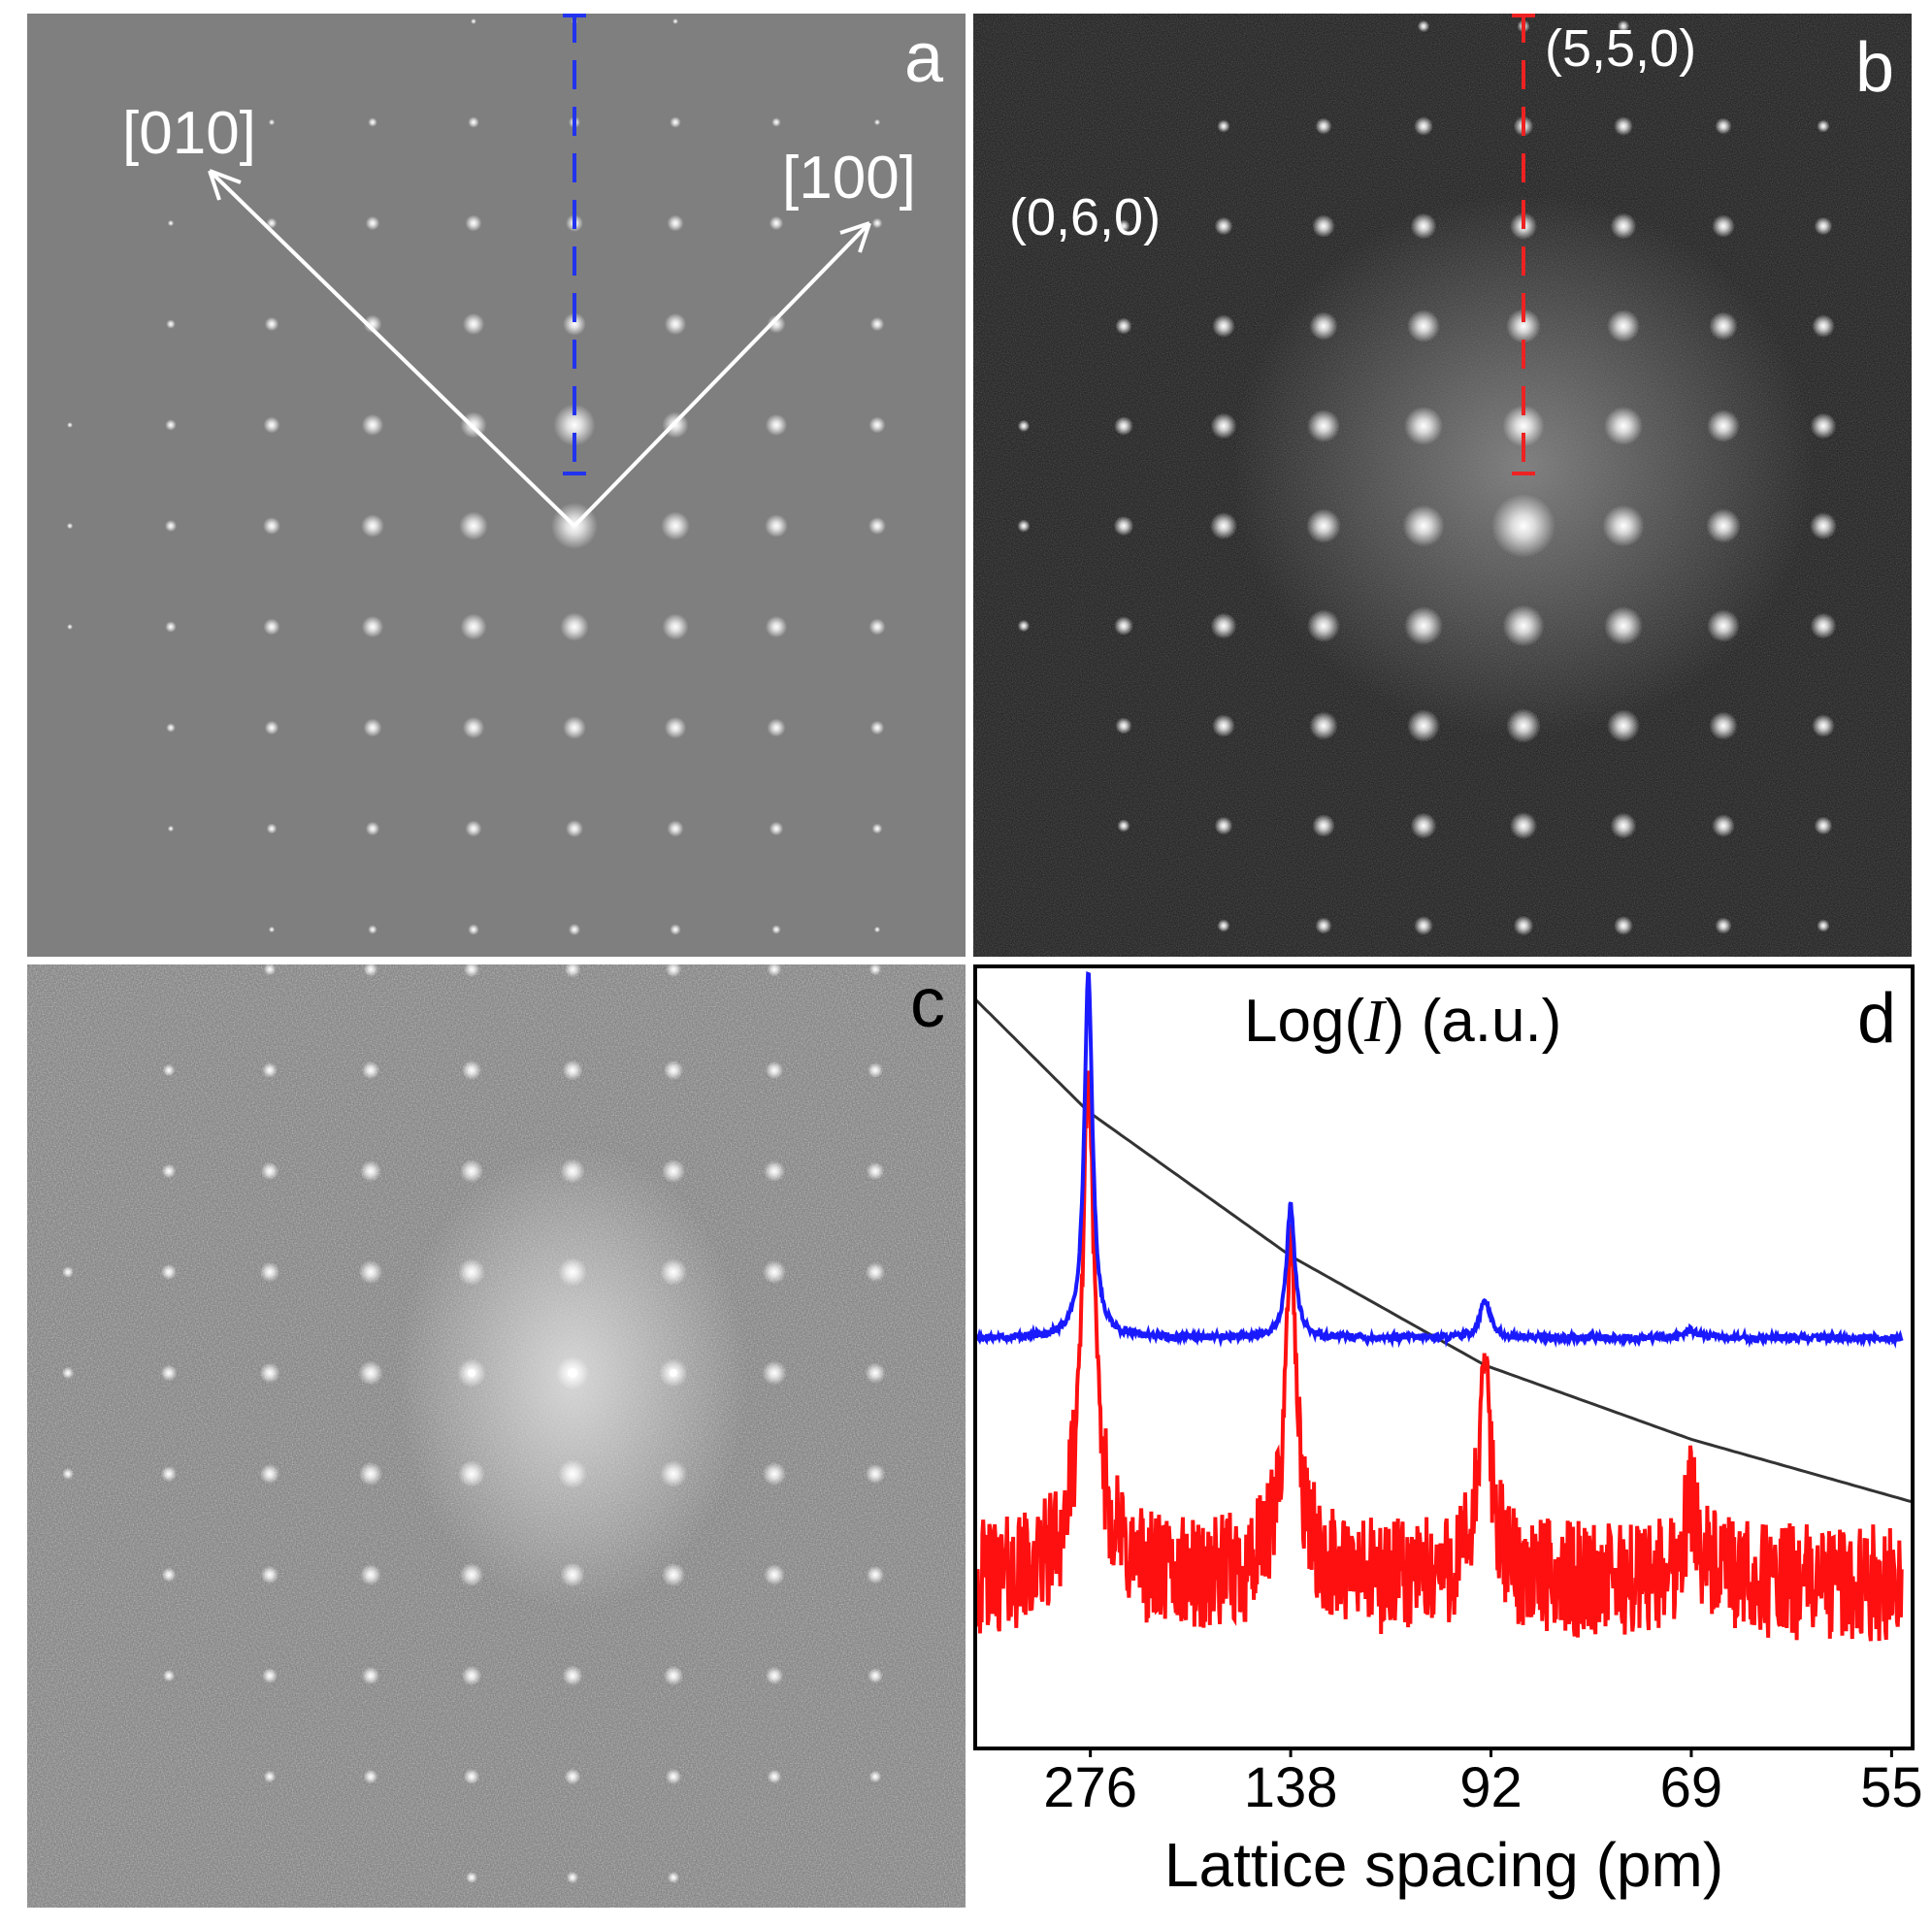  I want to click on arrow-100-head-icon, so click(855, 237).